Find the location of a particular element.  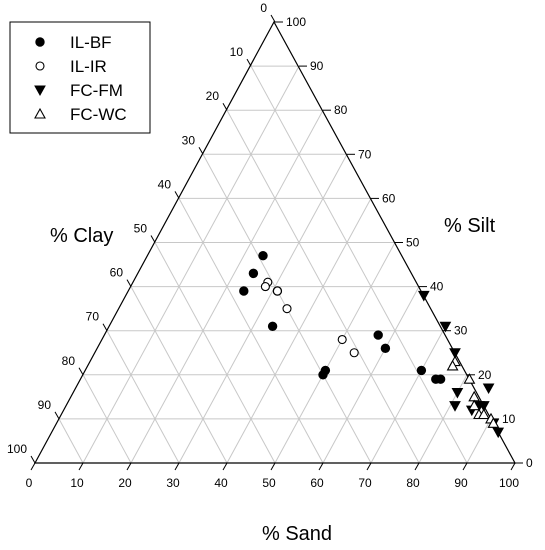

clay-axis-title: % Clay is located at coordinates (81, 236).